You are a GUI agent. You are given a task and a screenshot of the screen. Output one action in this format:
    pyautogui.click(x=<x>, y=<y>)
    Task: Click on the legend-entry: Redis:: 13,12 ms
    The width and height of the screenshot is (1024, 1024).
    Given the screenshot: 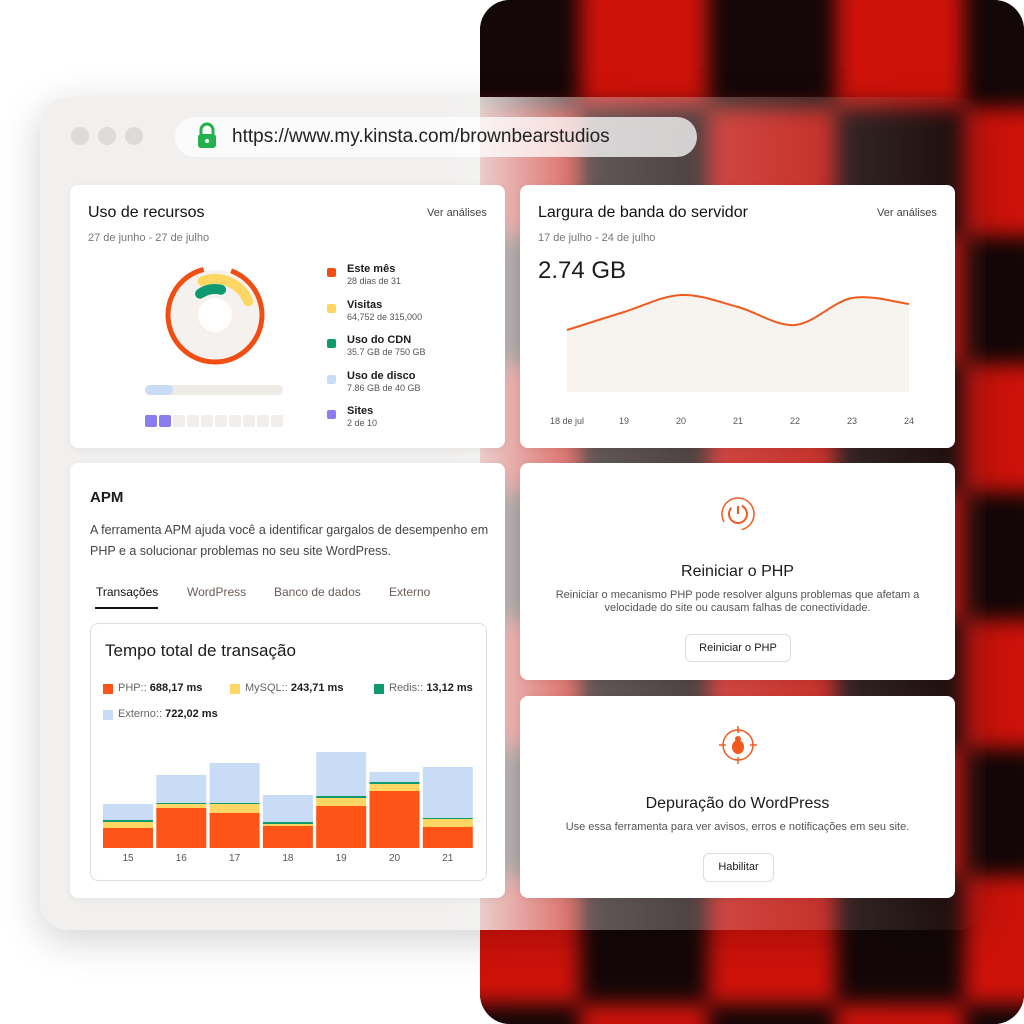 What is the action you would take?
    pyautogui.click(x=431, y=688)
    